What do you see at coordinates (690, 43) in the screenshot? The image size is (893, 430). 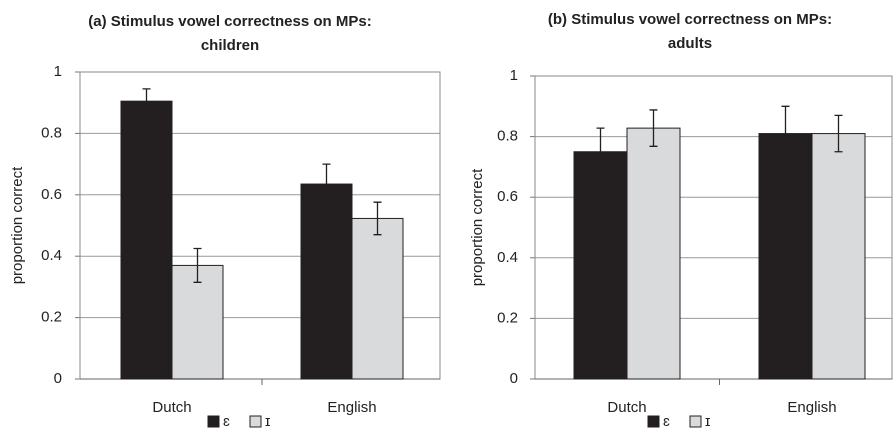 I see `chart-title: adults` at bounding box center [690, 43].